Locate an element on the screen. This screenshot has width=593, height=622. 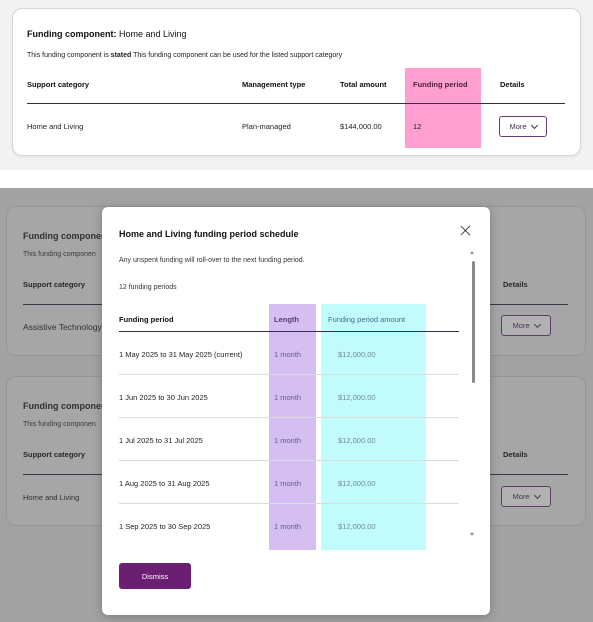
amount-column-highlight is located at coordinates (373, 427).